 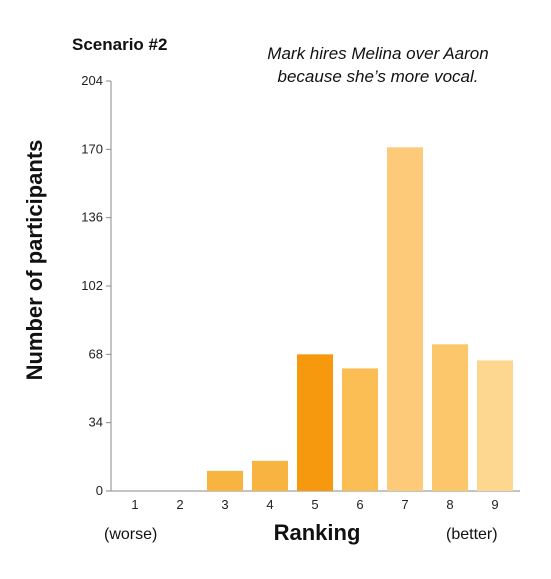 I want to click on y-tick-label: 204, so click(x=92, y=80).